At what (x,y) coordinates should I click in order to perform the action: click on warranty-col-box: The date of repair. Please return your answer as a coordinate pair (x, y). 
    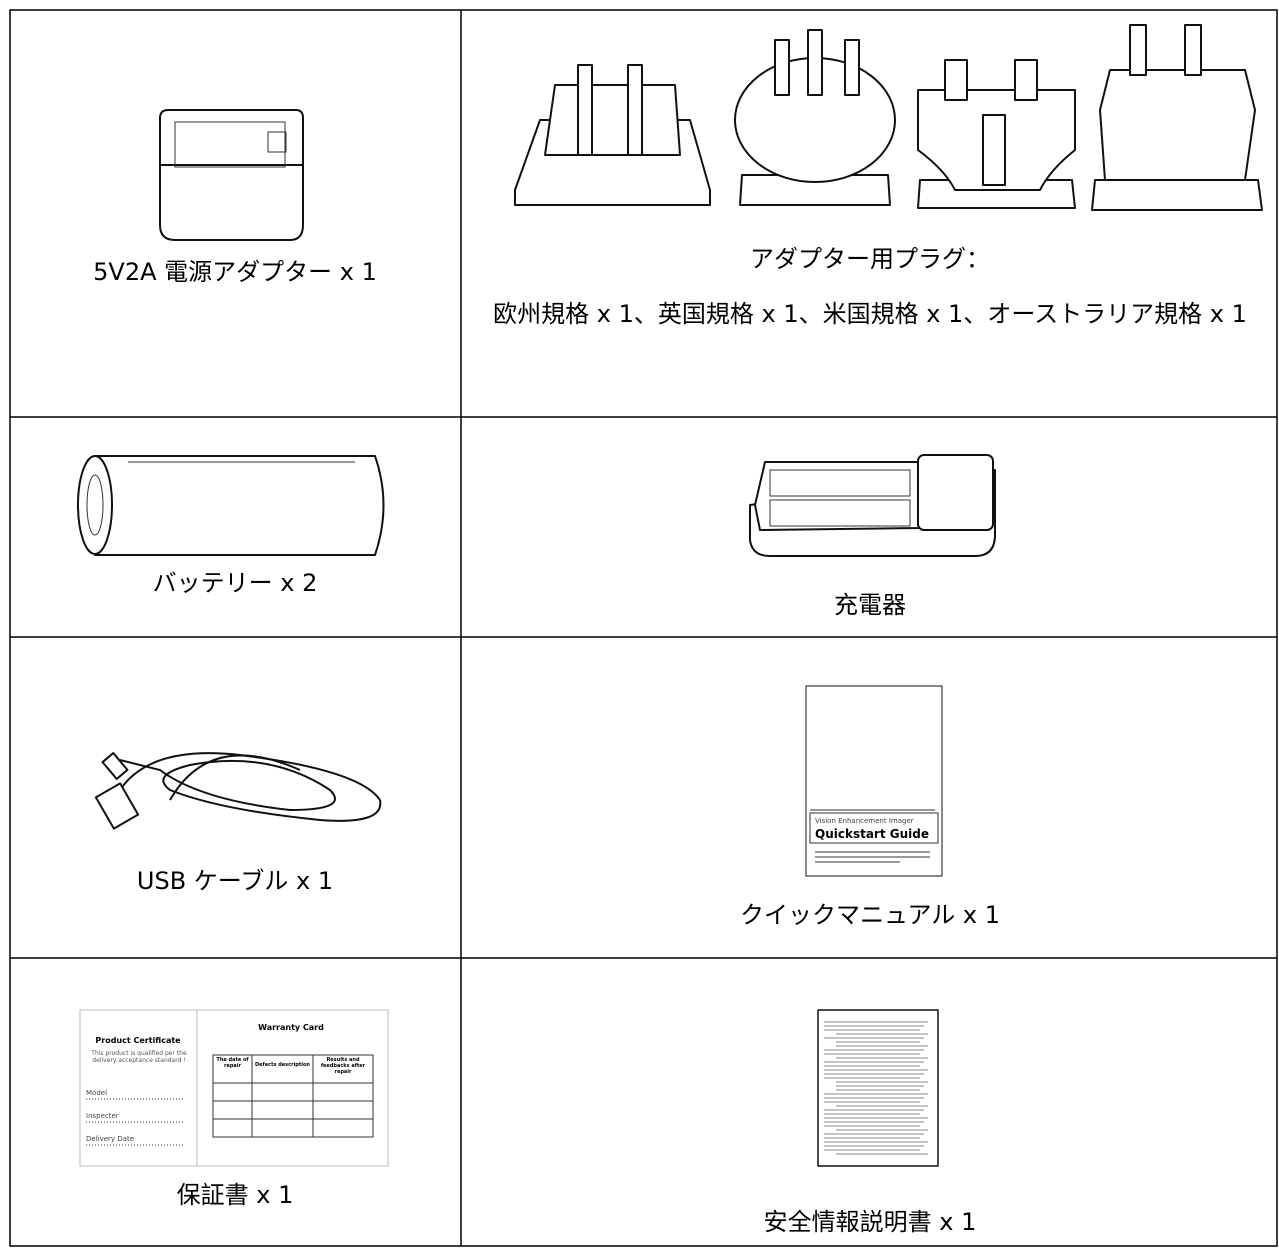
    Looking at the image, I should click on (232, 1063).